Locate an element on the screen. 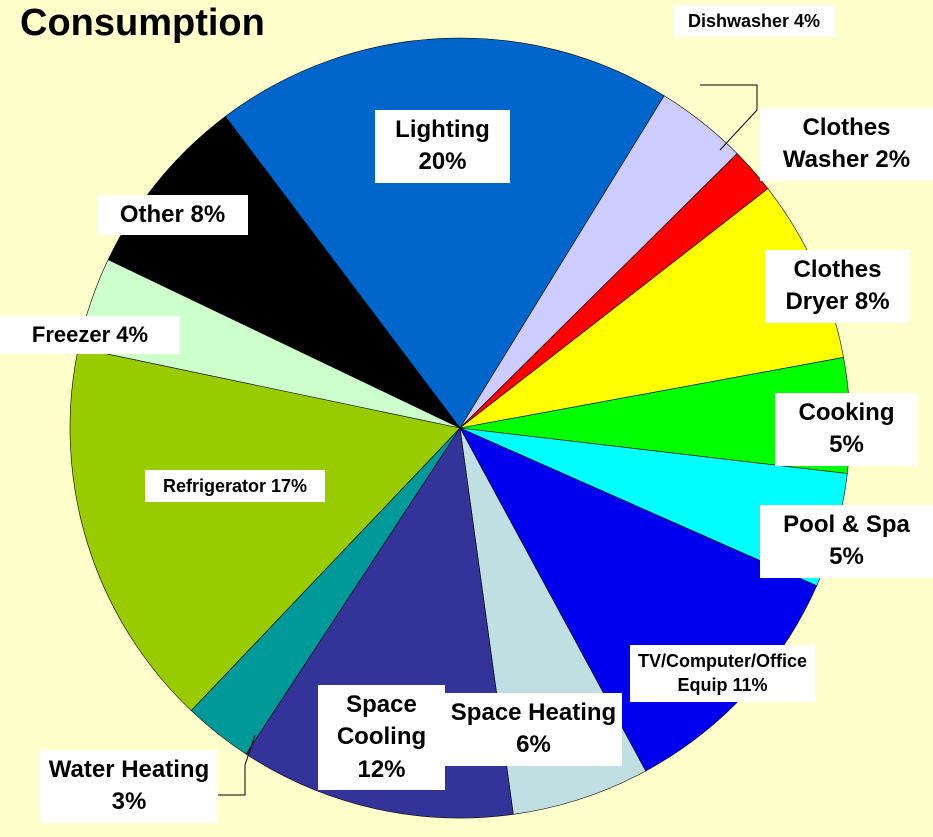 This screenshot has height=837, width=933. category-label: Lighting is located at coordinates (442, 129).